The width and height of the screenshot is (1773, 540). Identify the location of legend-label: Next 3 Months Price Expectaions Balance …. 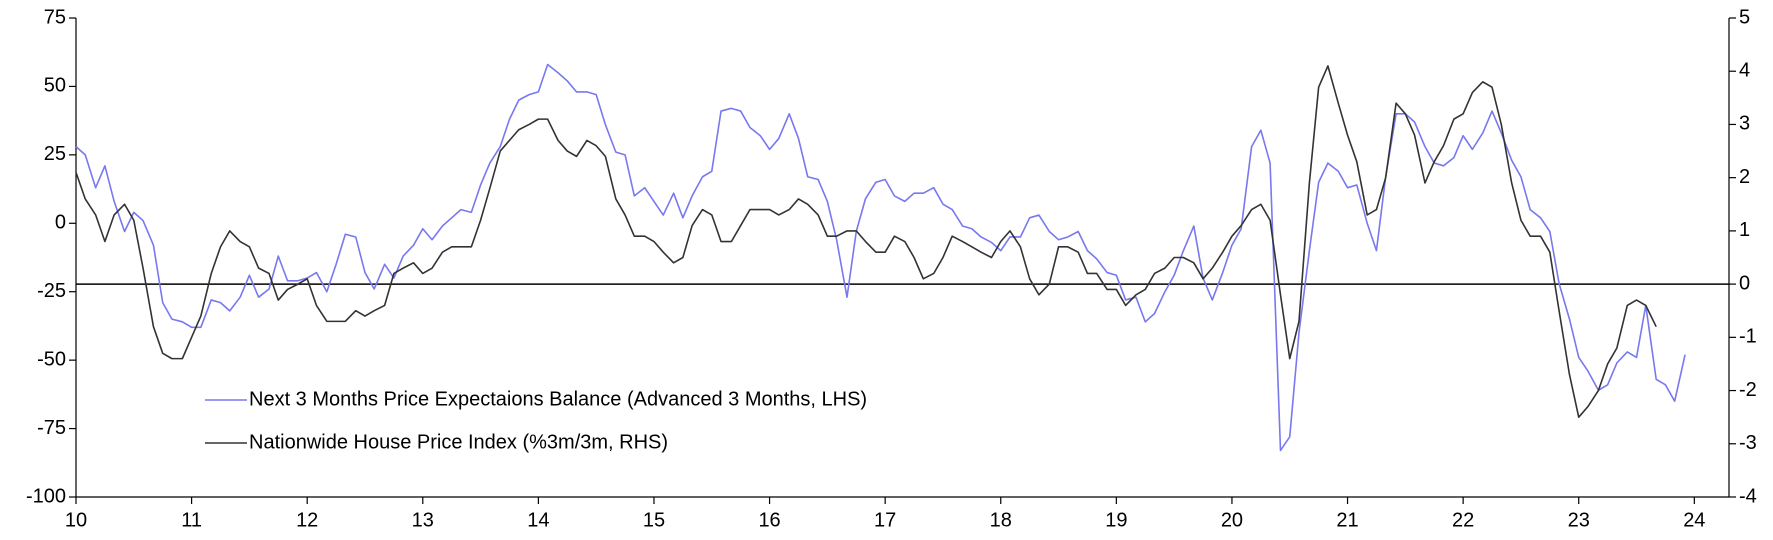
(558, 399).